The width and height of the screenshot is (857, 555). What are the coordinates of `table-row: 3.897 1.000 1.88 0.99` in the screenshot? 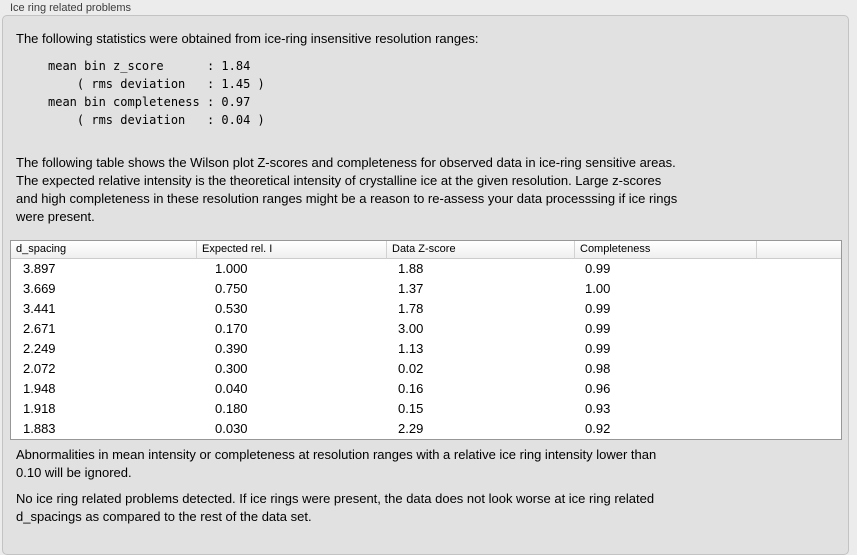 It's located at (426, 269).